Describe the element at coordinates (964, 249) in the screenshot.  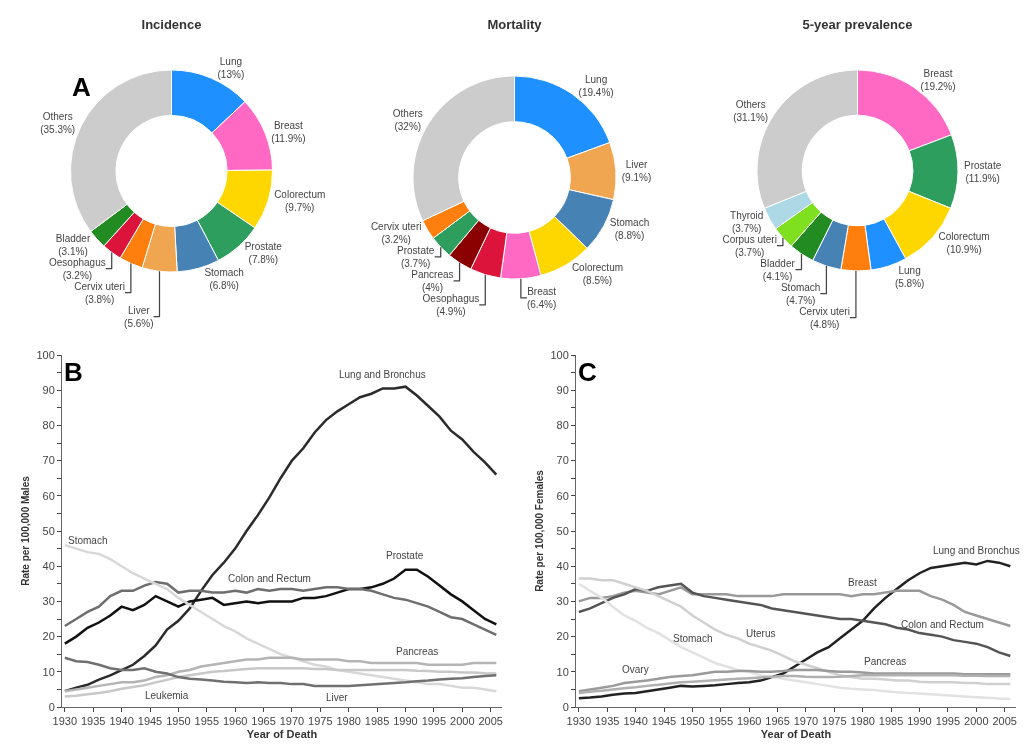
I see `data-label: (10.9%)` at that location.